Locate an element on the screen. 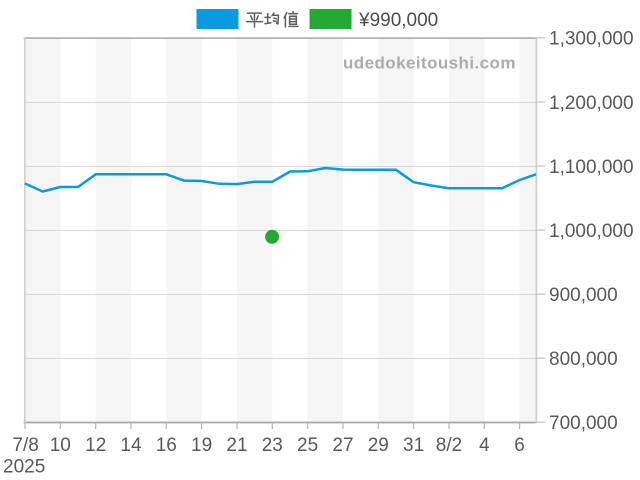 This screenshot has width=640, height=480. svg-text: 14 is located at coordinates (131, 445).